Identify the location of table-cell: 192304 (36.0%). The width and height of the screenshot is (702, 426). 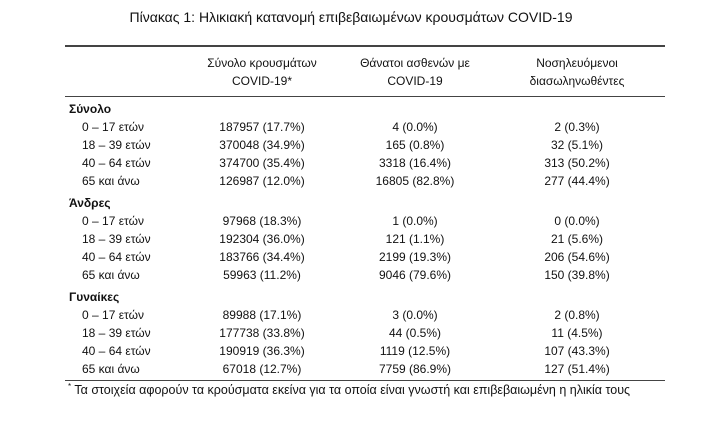
(262, 239).